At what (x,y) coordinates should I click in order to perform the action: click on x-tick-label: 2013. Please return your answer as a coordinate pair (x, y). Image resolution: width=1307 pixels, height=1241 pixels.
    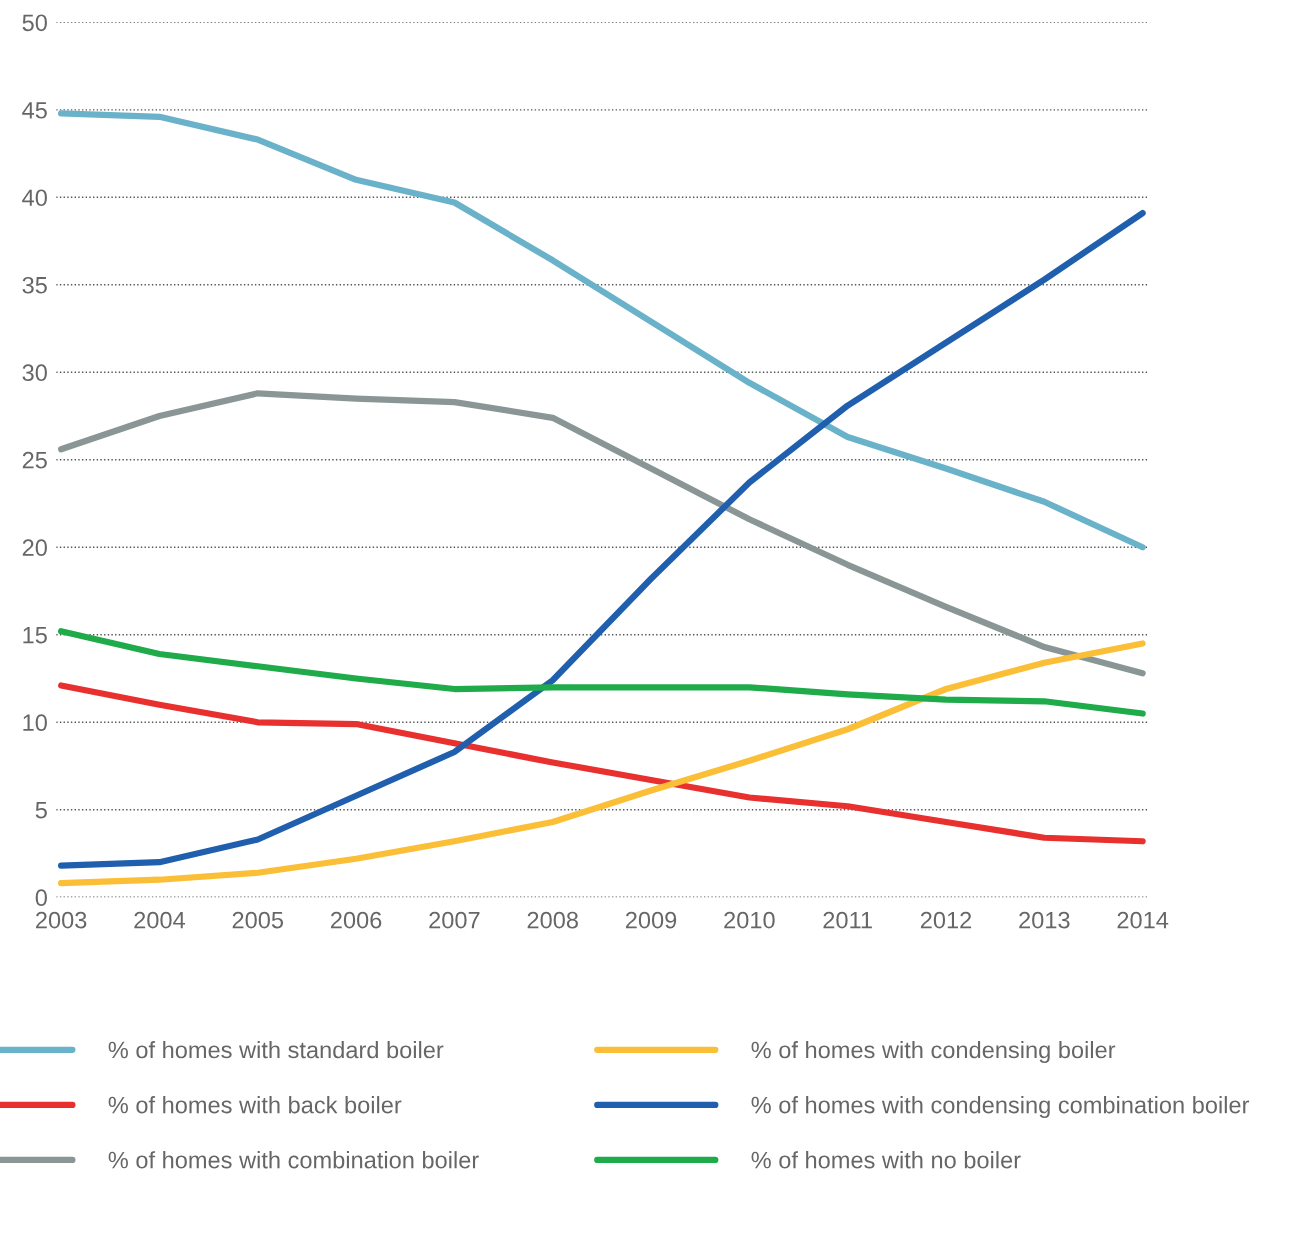
    Looking at the image, I should click on (1044, 920).